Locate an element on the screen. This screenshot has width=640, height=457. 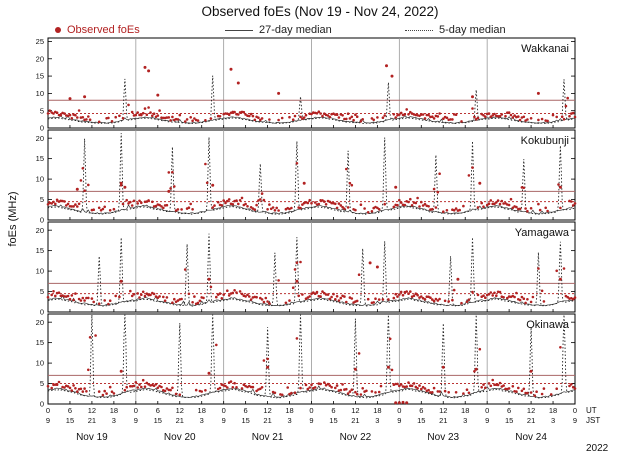
x-tick-label-jst: 21 is located at coordinates (355, 420).